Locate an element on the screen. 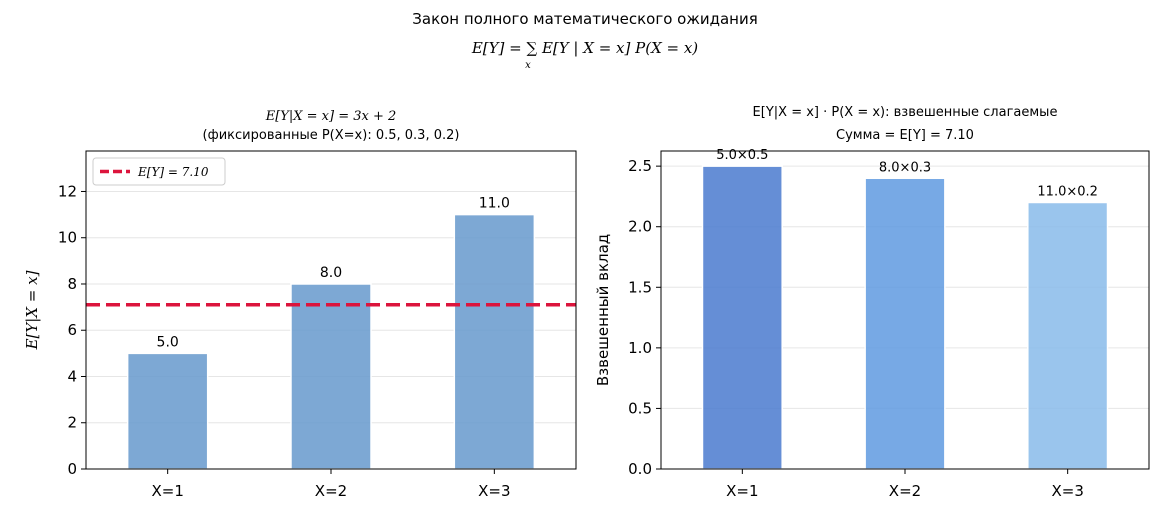 The height and width of the screenshot is (520, 1170). y-tick-label: 8 is located at coordinates (72, 284).